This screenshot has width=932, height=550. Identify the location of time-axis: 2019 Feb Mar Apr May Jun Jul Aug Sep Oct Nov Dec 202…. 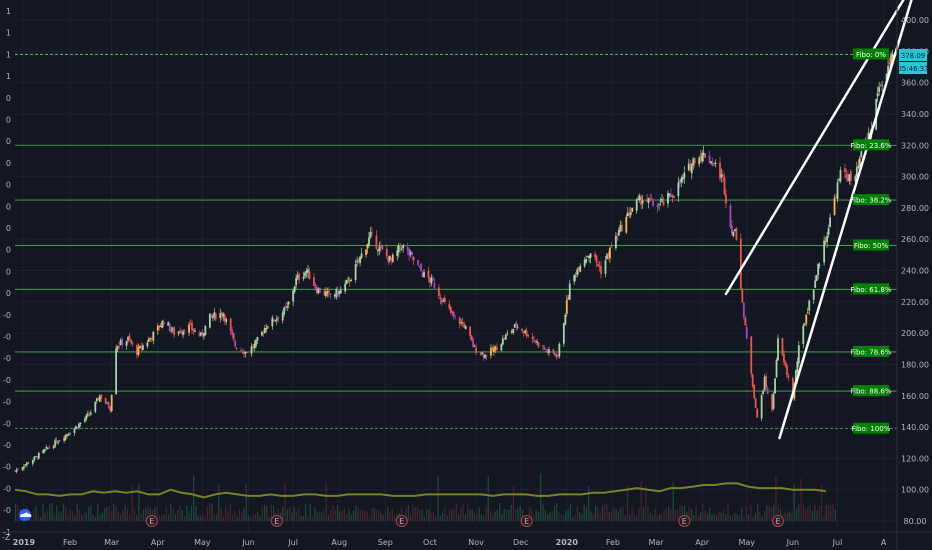
(466, 539).